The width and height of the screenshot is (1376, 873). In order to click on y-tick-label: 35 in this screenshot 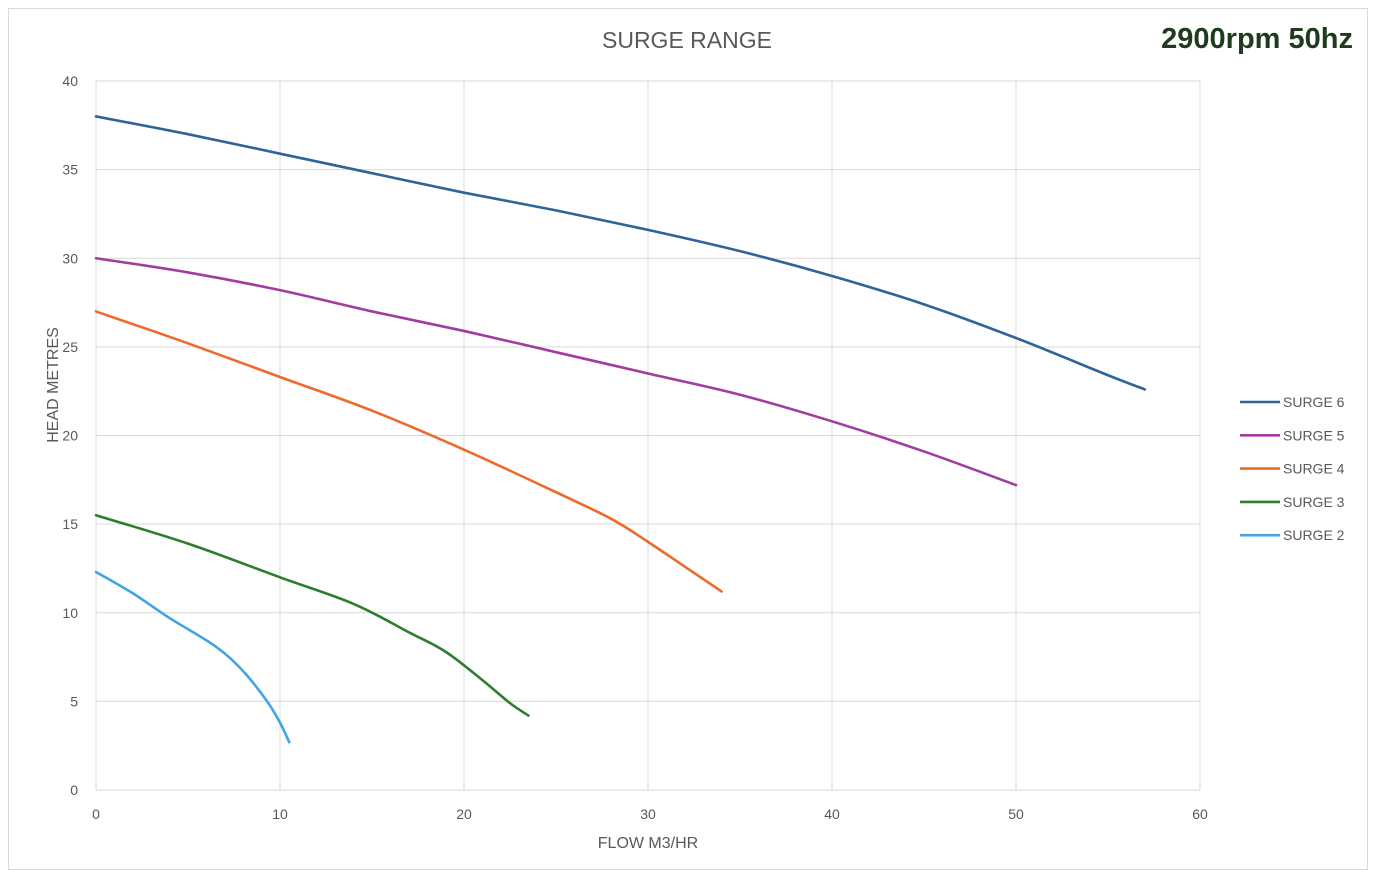, I will do `click(70, 170)`.